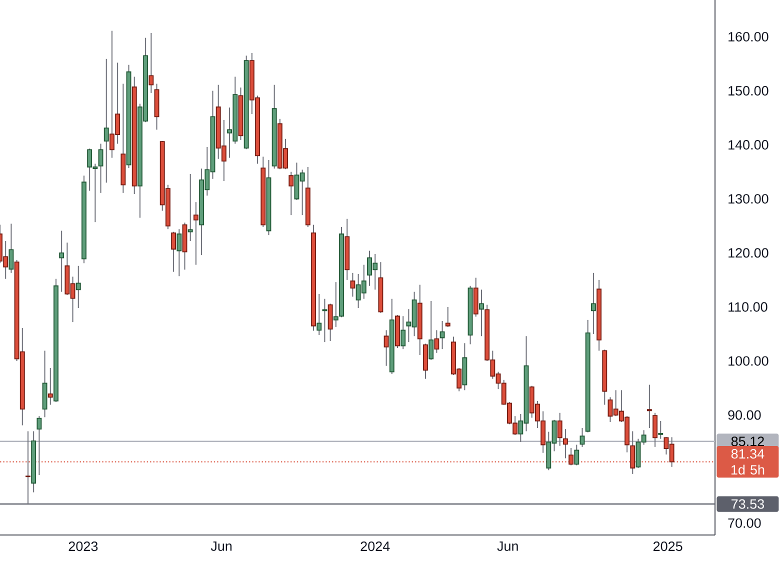  What do you see at coordinates (748, 504) in the screenshot?
I see `ref-line-label: 73.53` at bounding box center [748, 504].